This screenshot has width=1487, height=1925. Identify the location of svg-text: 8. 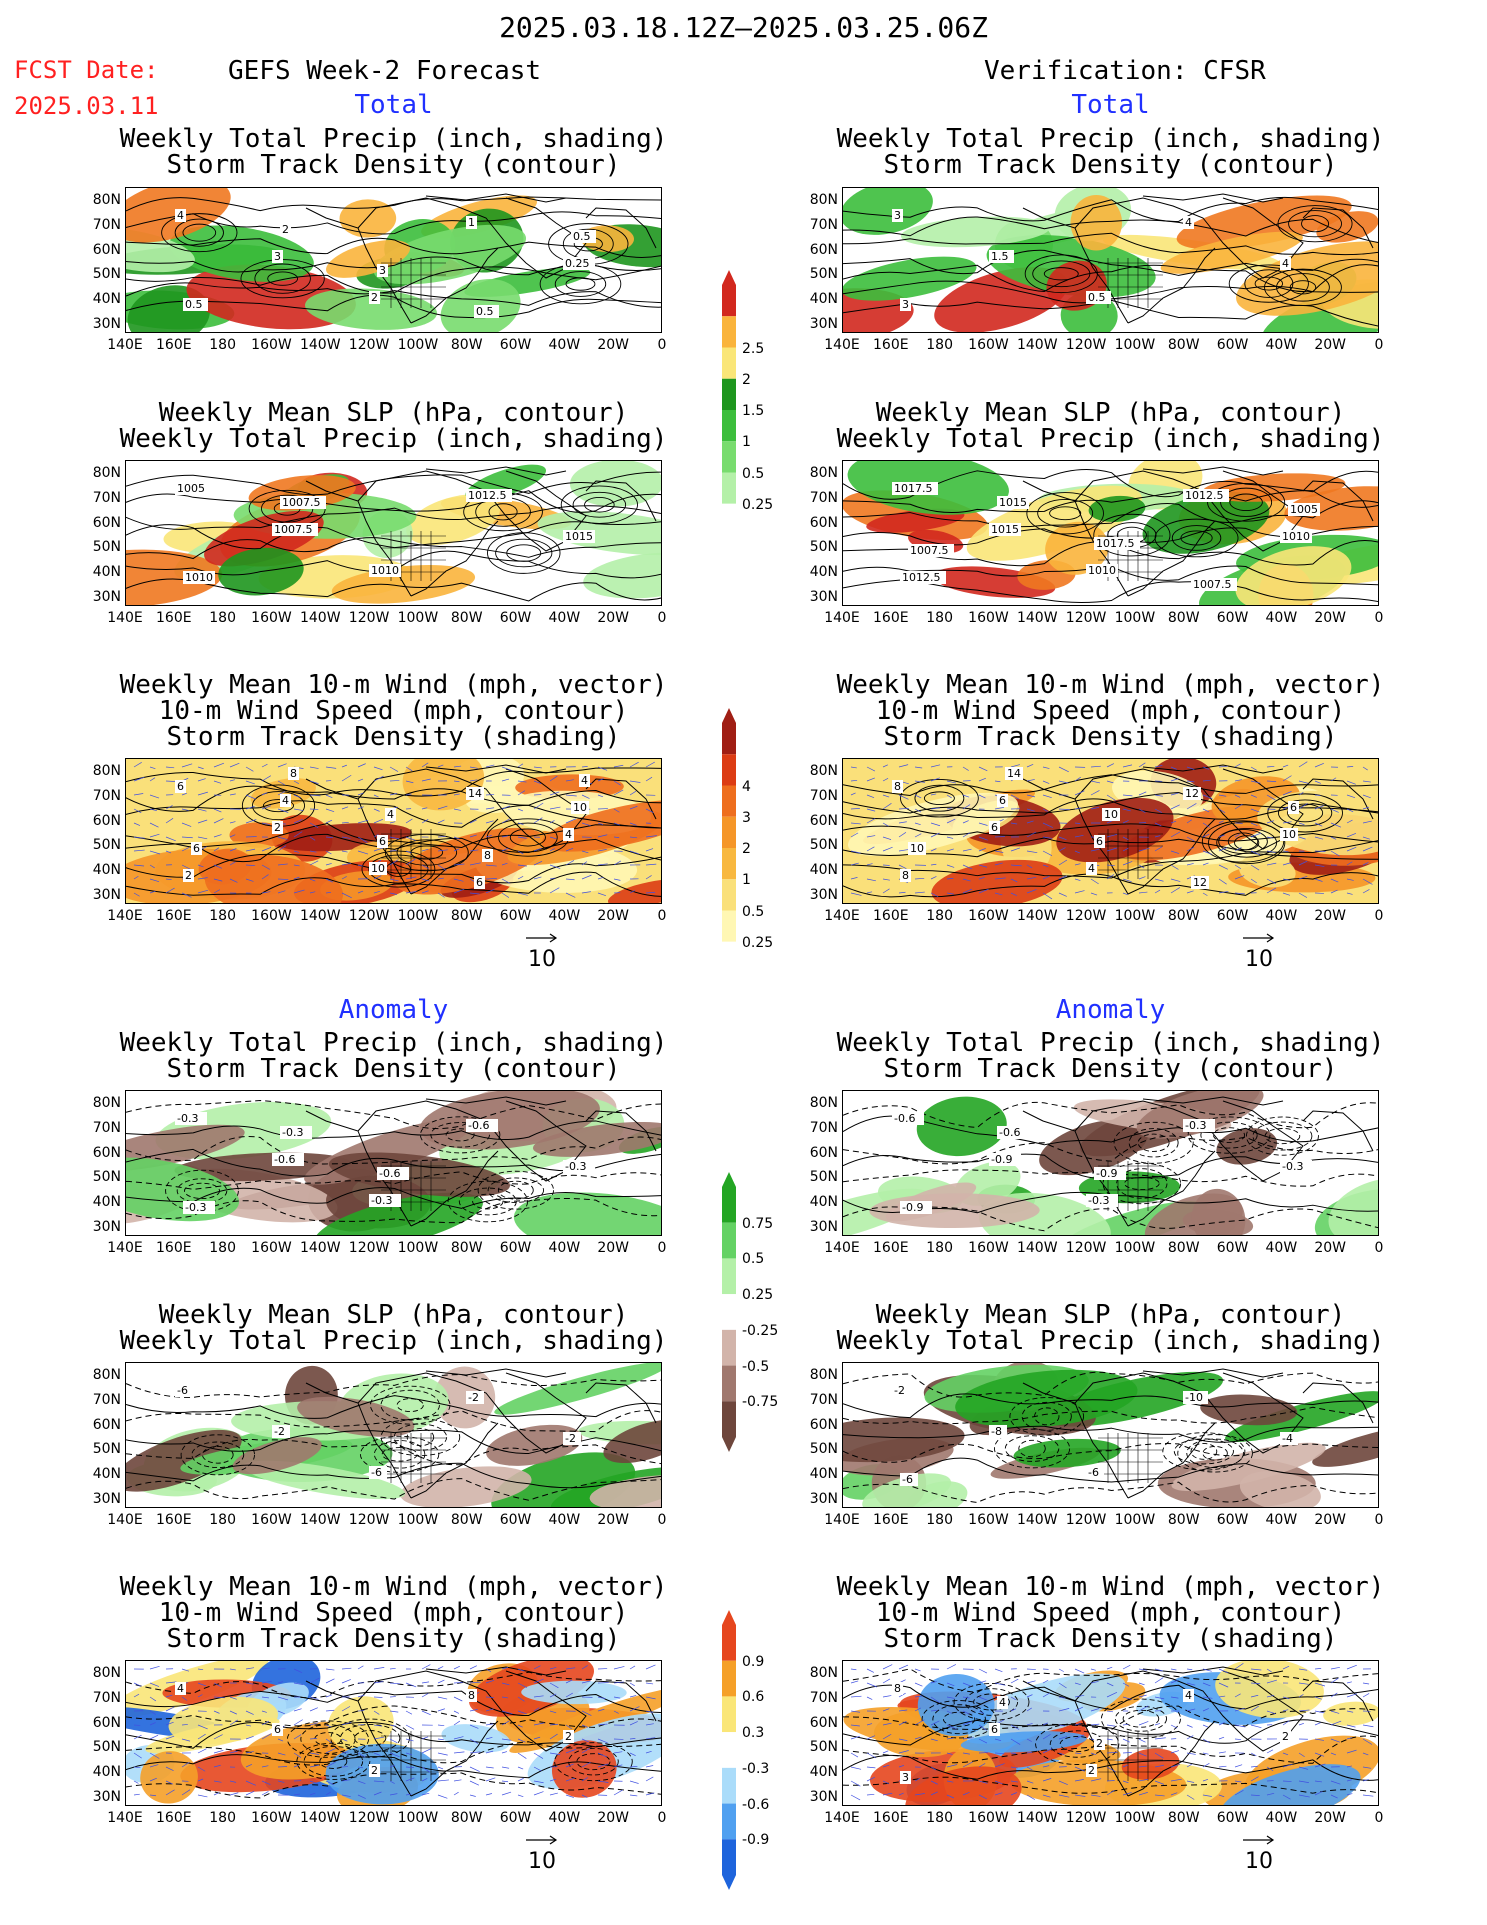
(471, 1695).